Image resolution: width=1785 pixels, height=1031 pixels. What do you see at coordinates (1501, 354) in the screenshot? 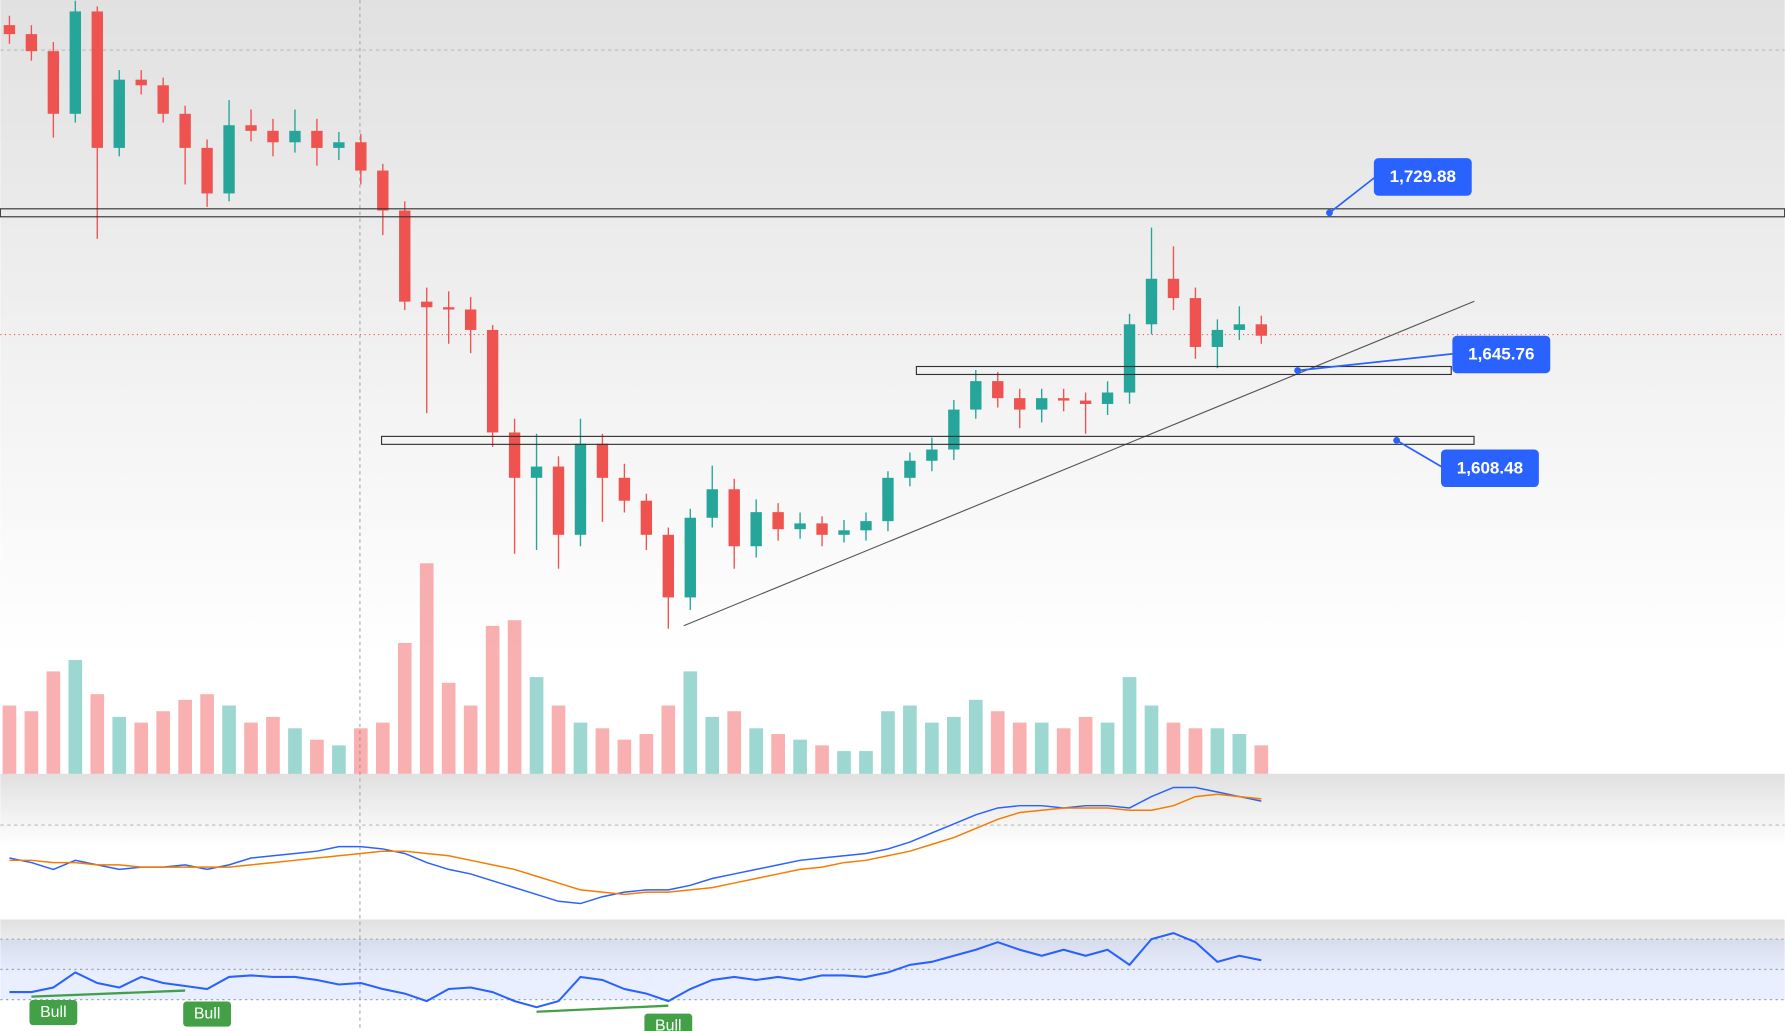
I see `level-label: 1,645.76` at bounding box center [1501, 354].